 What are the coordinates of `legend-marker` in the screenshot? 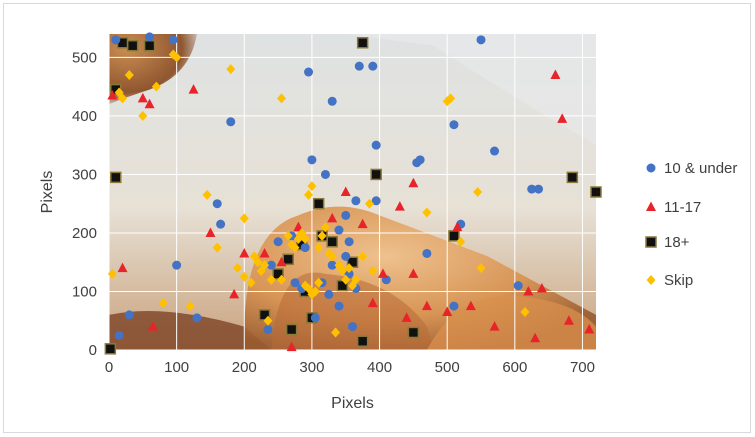 It's located at (651, 280).